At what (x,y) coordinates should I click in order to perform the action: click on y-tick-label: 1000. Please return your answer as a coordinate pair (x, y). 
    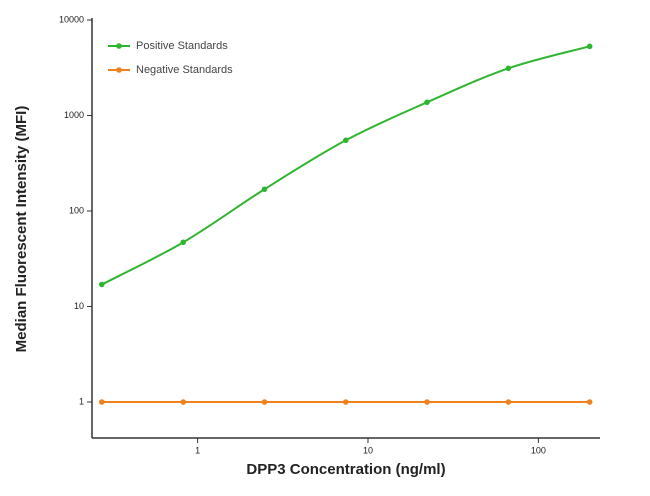
    Looking at the image, I should click on (74, 115).